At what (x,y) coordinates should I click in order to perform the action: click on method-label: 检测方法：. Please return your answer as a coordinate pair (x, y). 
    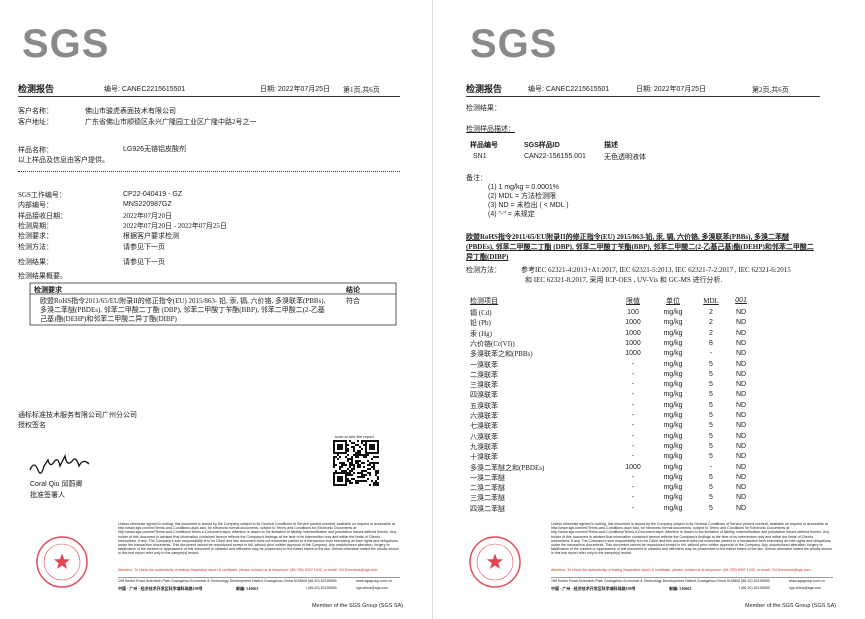
    Looking at the image, I should click on (483, 270).